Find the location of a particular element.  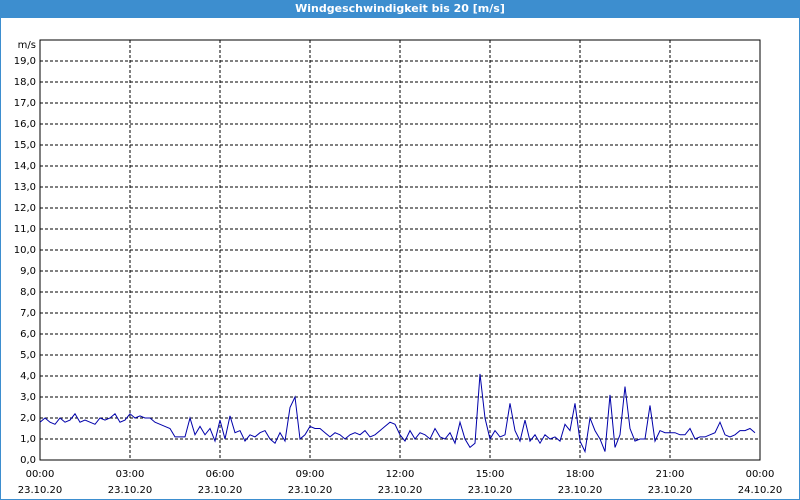

title-bar is located at coordinates (400, 9).